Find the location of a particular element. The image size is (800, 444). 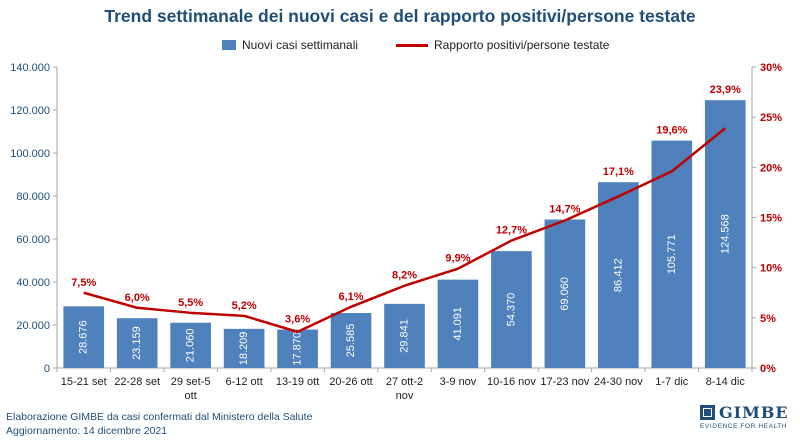

x-tick-label: 29 set-5 ott is located at coordinates (191, 389).